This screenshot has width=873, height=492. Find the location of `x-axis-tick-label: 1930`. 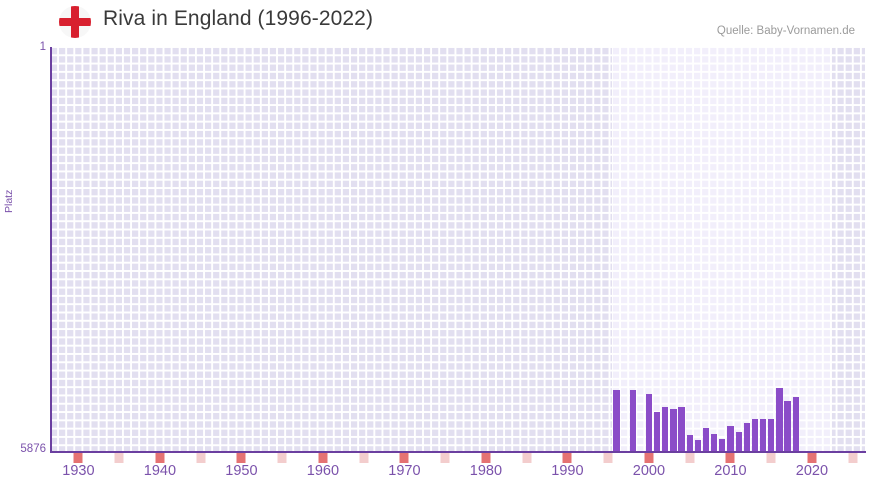

x-axis-tick-label: 1930 is located at coordinates (78, 471).